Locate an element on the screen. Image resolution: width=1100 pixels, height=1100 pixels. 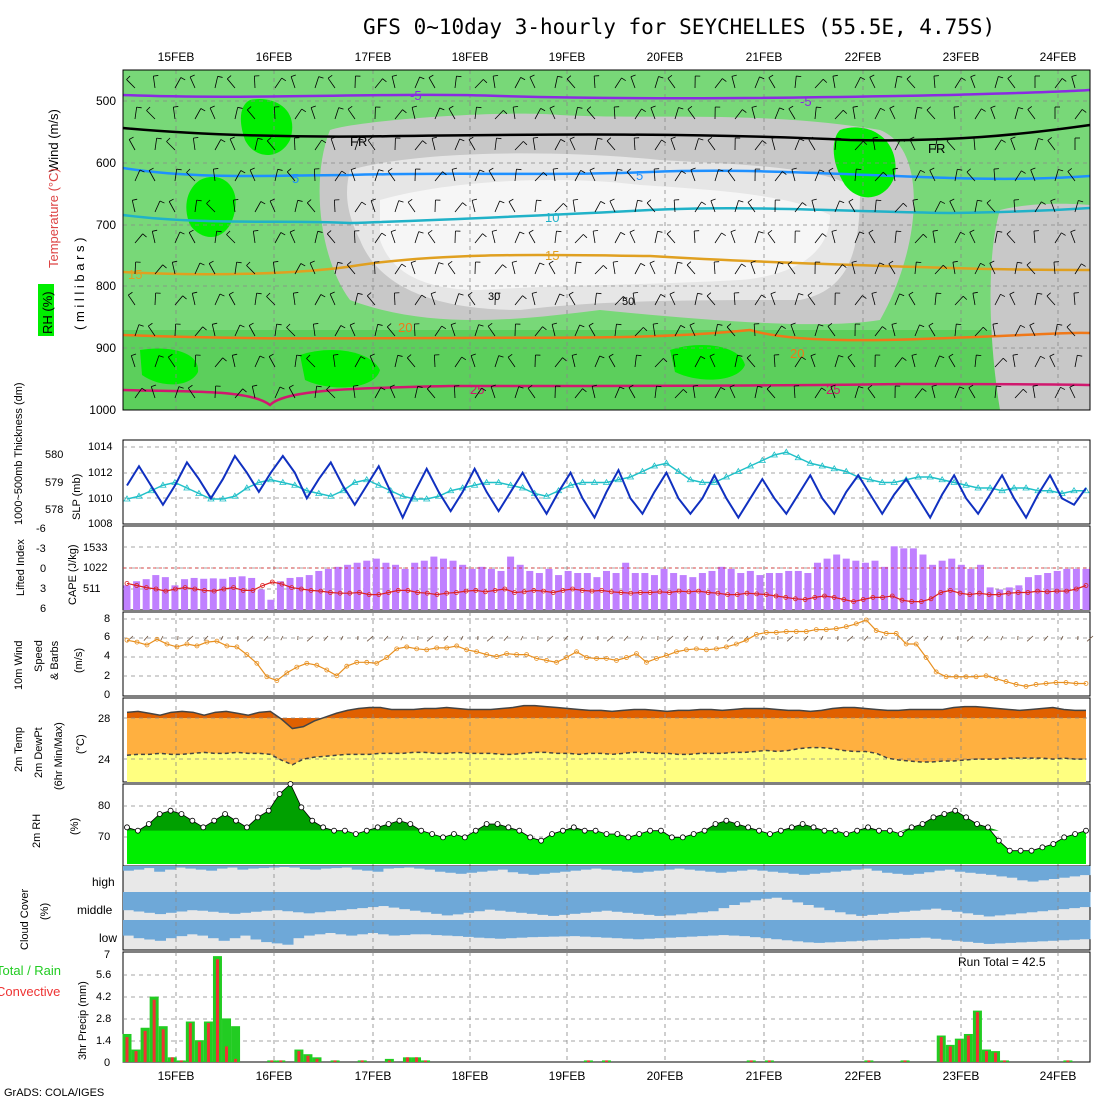
dewpoint-line is located at coordinates (606, 756).